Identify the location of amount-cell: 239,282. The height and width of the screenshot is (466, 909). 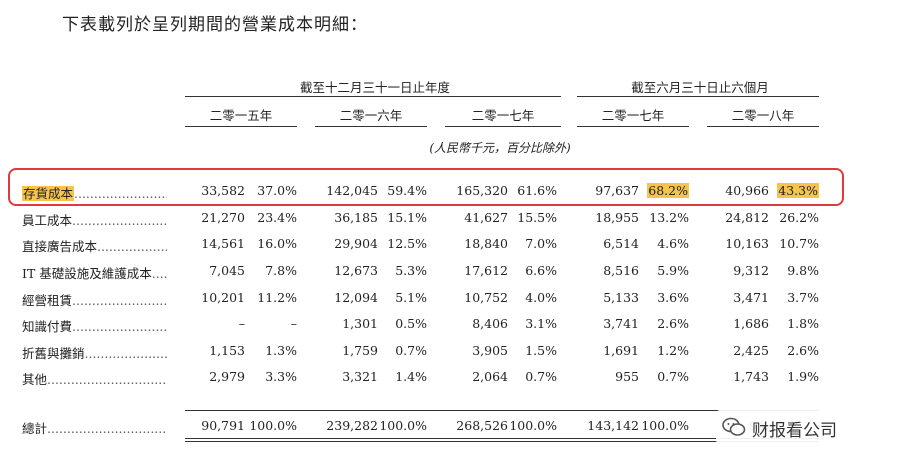
(343, 425).